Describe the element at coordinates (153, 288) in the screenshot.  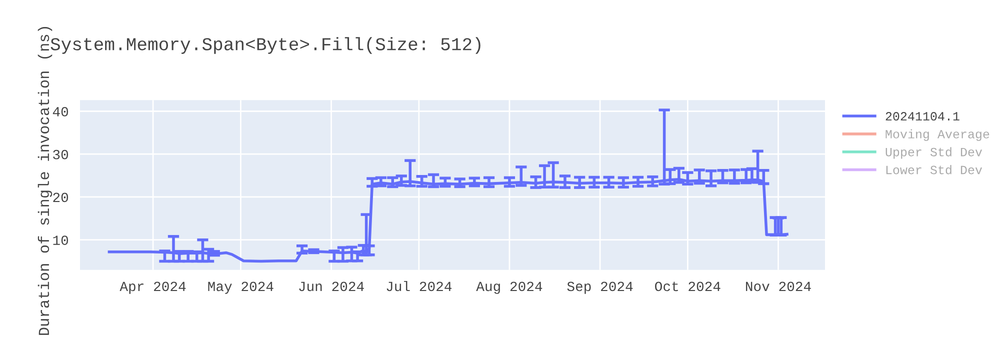
I see `x-tick-label: Apr 2024` at that location.